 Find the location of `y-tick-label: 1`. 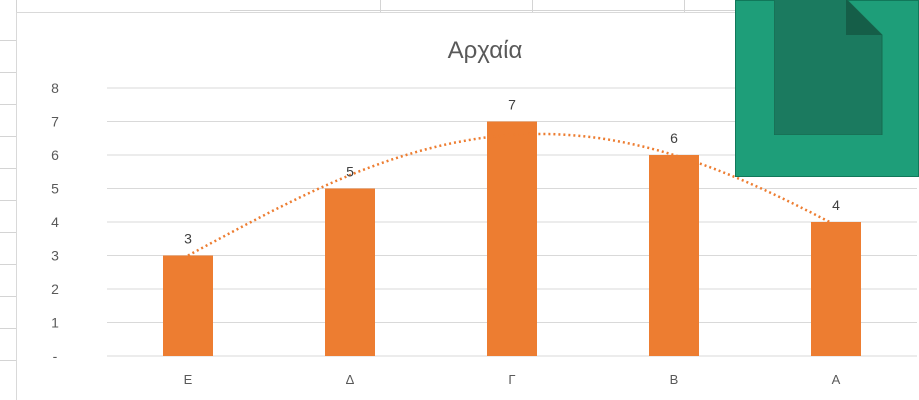

y-tick-label: 1 is located at coordinates (55, 323).